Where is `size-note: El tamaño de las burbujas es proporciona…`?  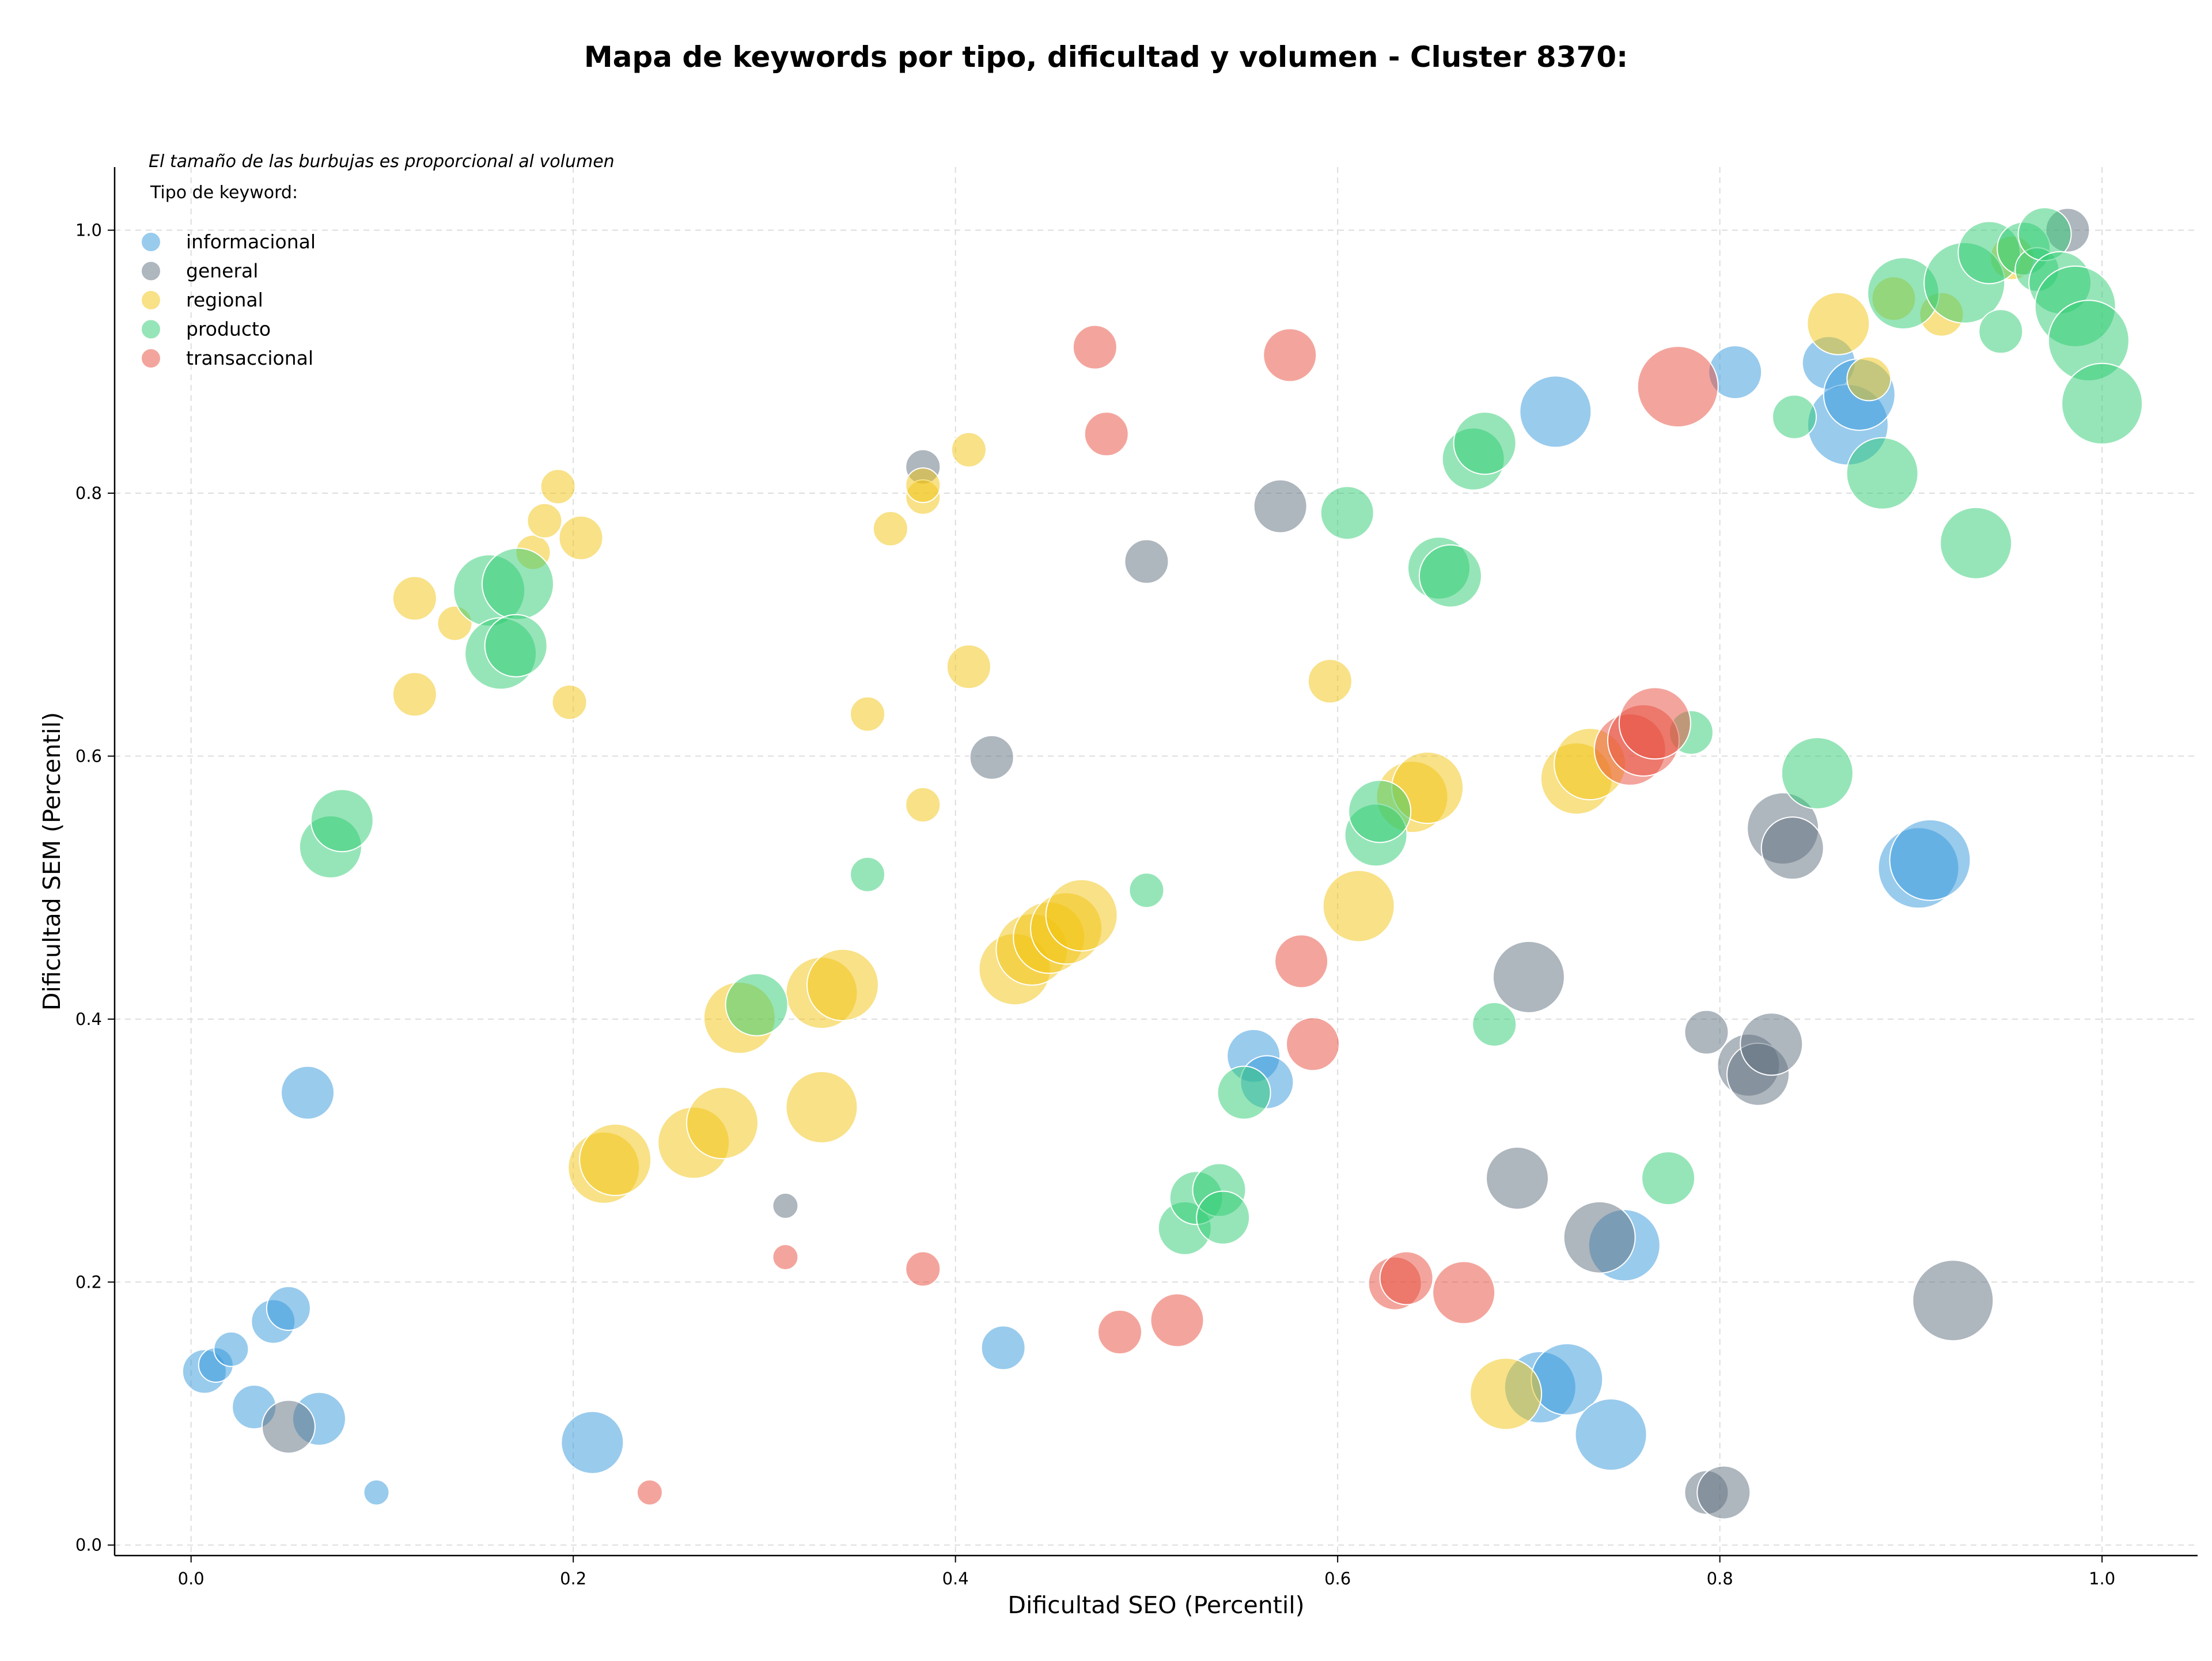
size-note: El tamaño de las burbujas es proporciona… is located at coordinates (382, 162).